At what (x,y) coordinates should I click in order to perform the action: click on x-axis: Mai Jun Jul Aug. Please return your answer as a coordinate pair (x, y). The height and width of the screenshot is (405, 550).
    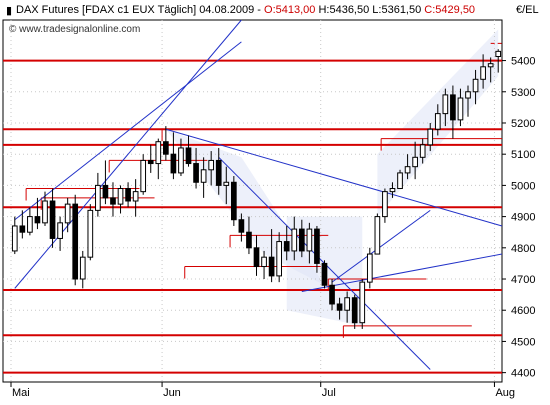
    Looking at the image, I should click on (262, 390).